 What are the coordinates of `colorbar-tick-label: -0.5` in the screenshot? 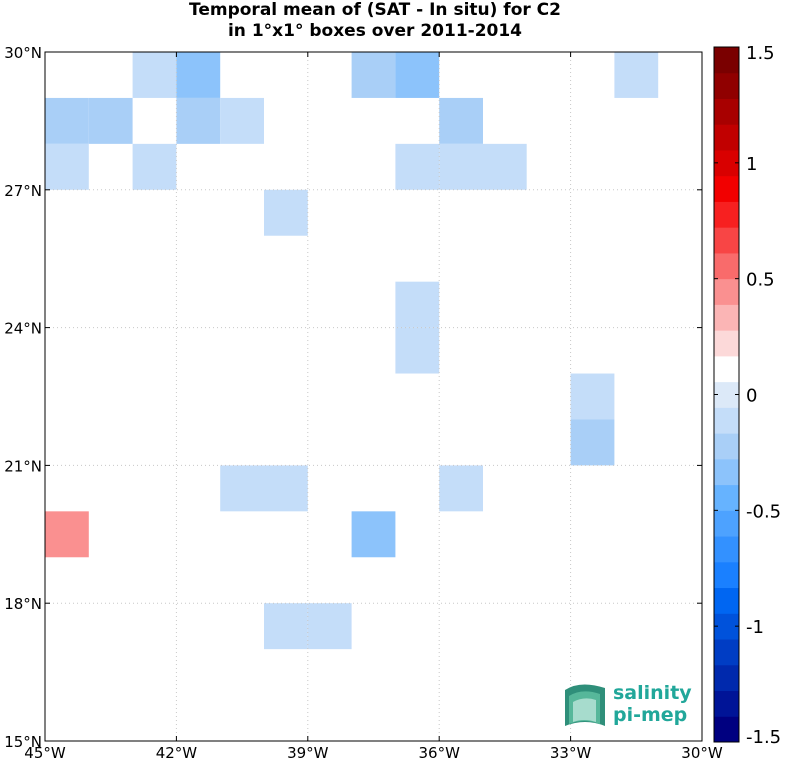 It's located at (763, 511).